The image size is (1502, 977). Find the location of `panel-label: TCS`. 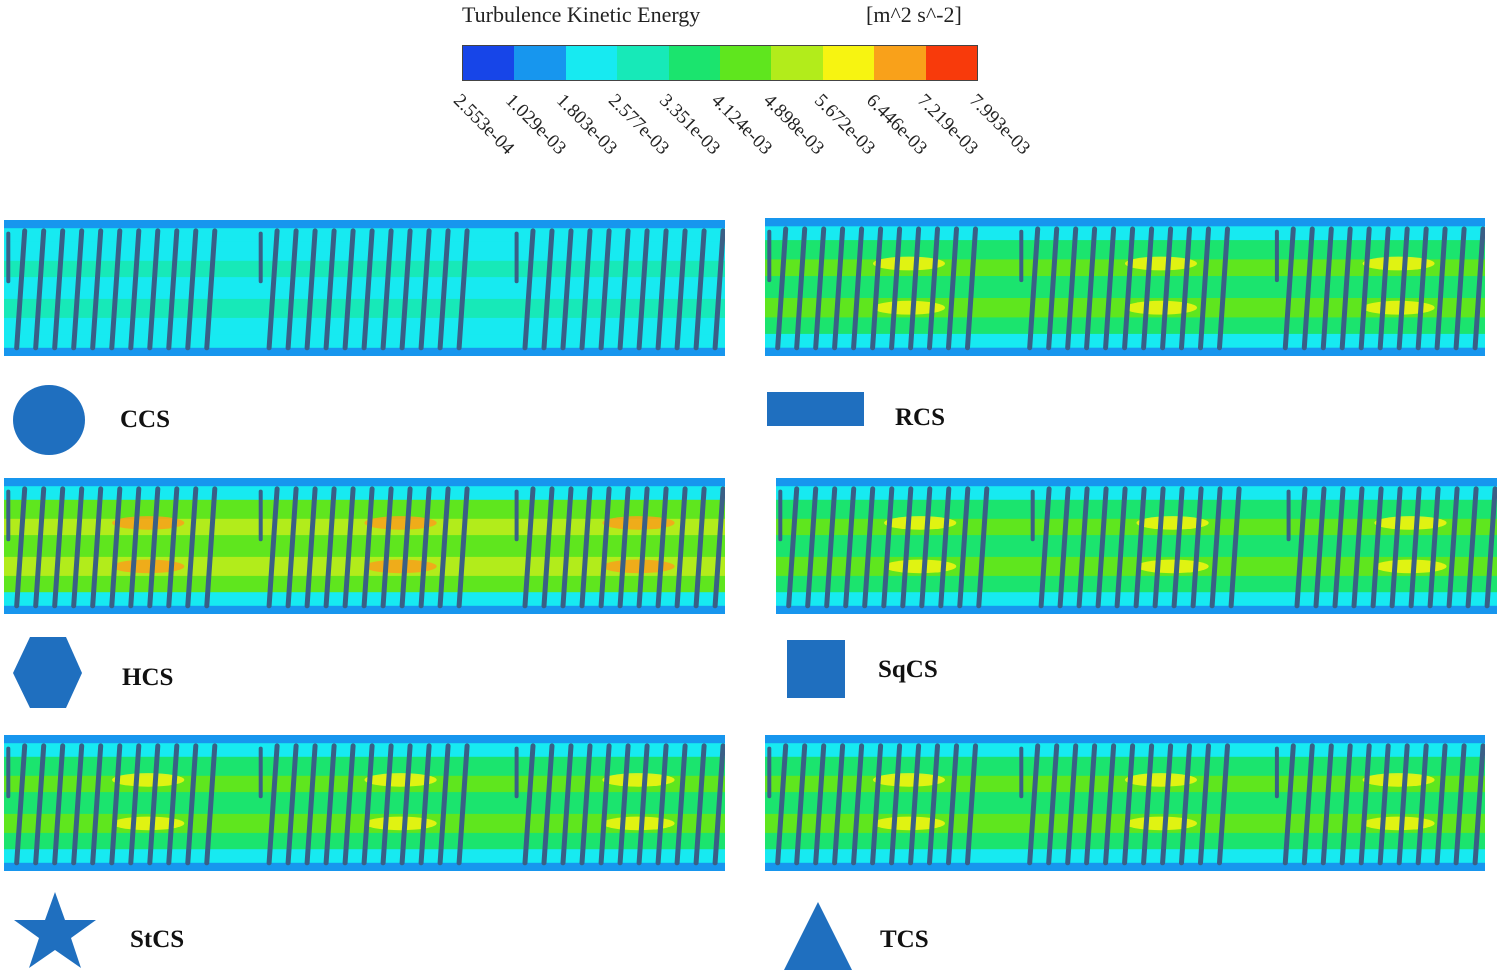

panel-label: TCS is located at coordinates (904, 939).